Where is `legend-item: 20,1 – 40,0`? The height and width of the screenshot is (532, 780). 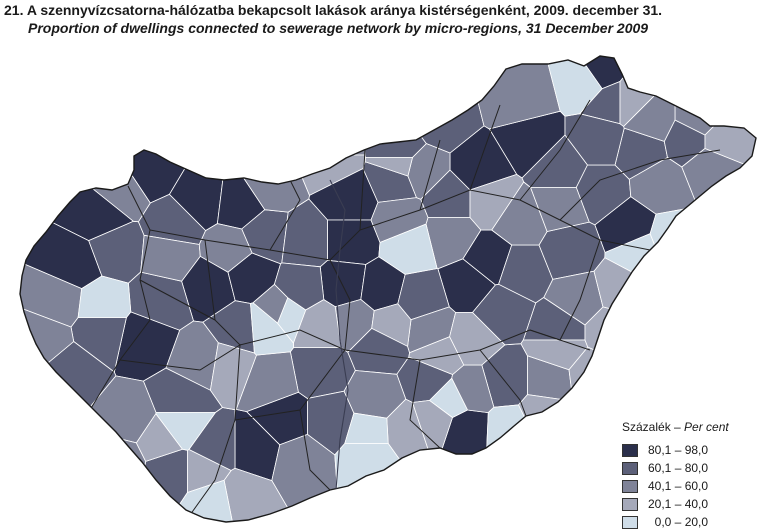
legend-item: 20,1 – 40,0 is located at coordinates (697, 504).